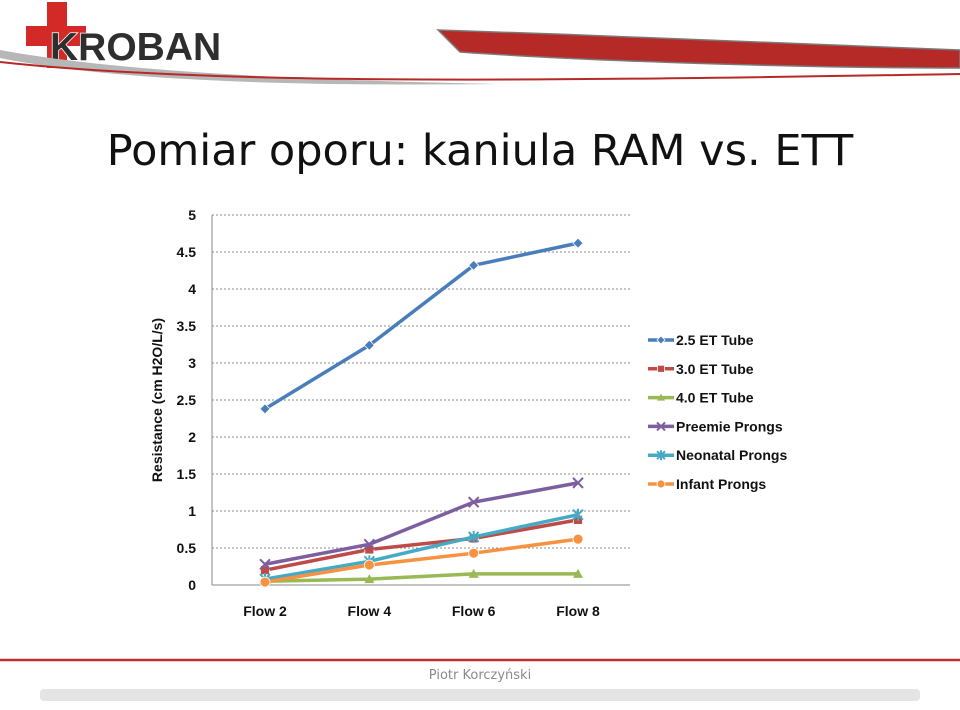 This screenshot has width=960, height=710. I want to click on x-tick-label: Flow 4, so click(370, 611).